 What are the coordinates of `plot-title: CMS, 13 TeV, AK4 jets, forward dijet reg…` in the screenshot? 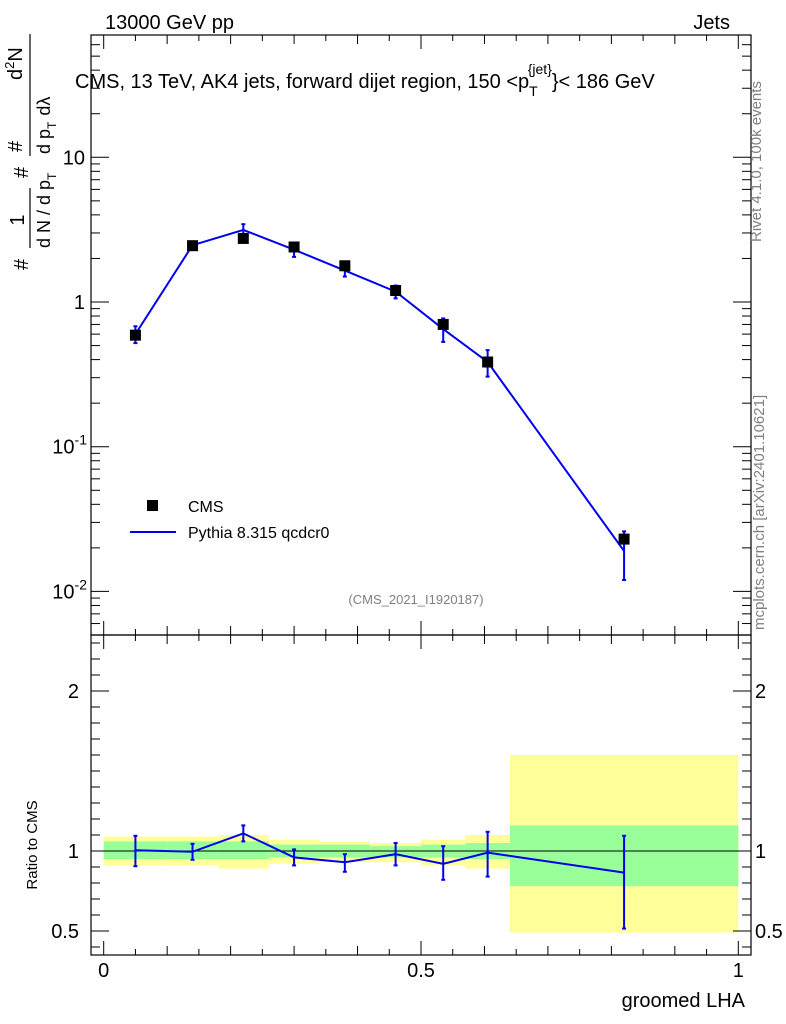 It's located at (365, 80).